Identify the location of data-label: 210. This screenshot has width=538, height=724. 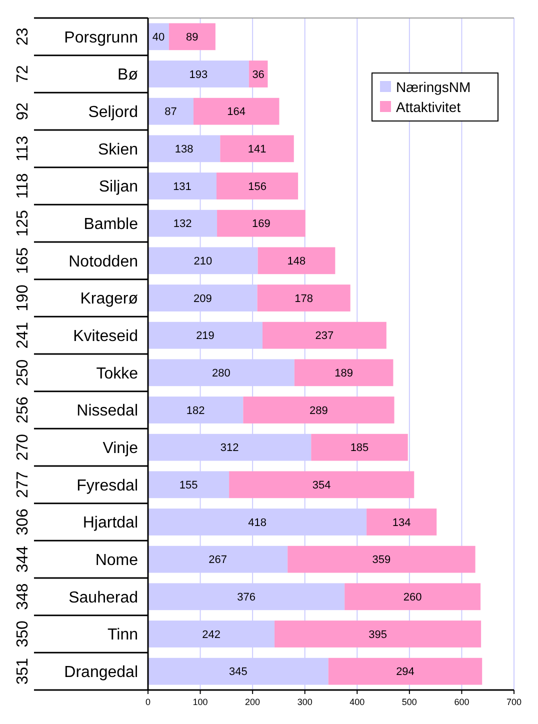
(203, 262).